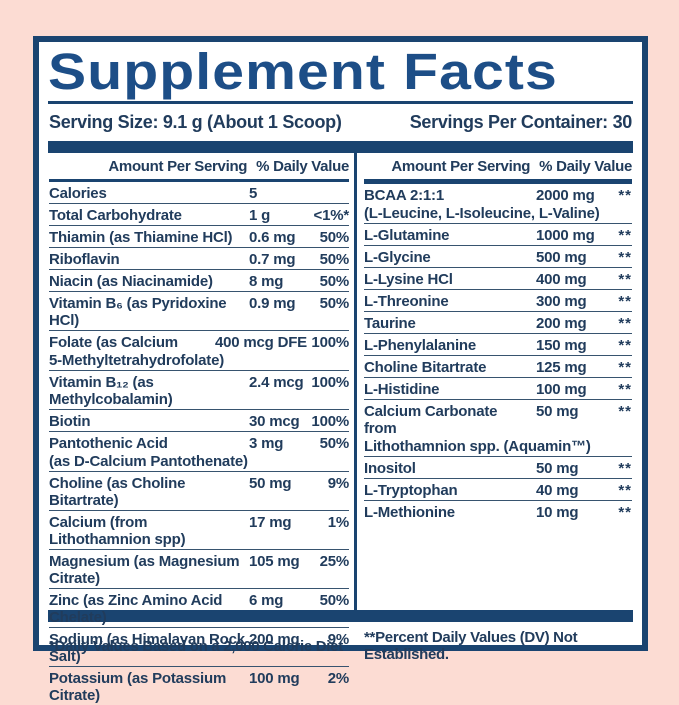 Image resolution: width=679 pixels, height=705 pixels. I want to click on nutrient-row: L-Phenylalanine 150 mg **, so click(498, 345).